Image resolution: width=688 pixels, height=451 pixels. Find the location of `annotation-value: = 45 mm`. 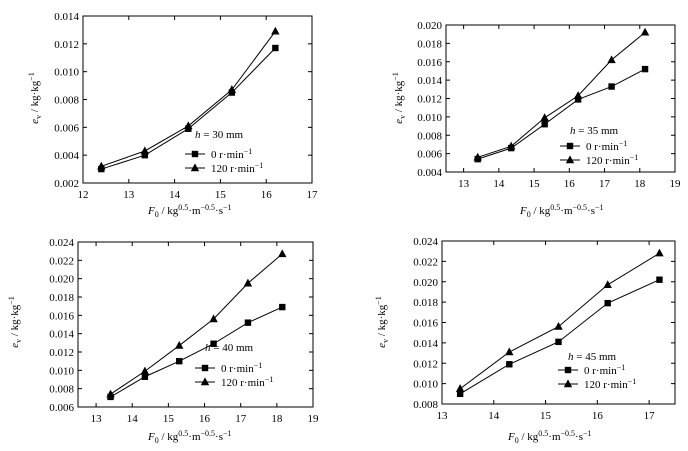

annotation-value: = 45 mm is located at coordinates (595, 357).